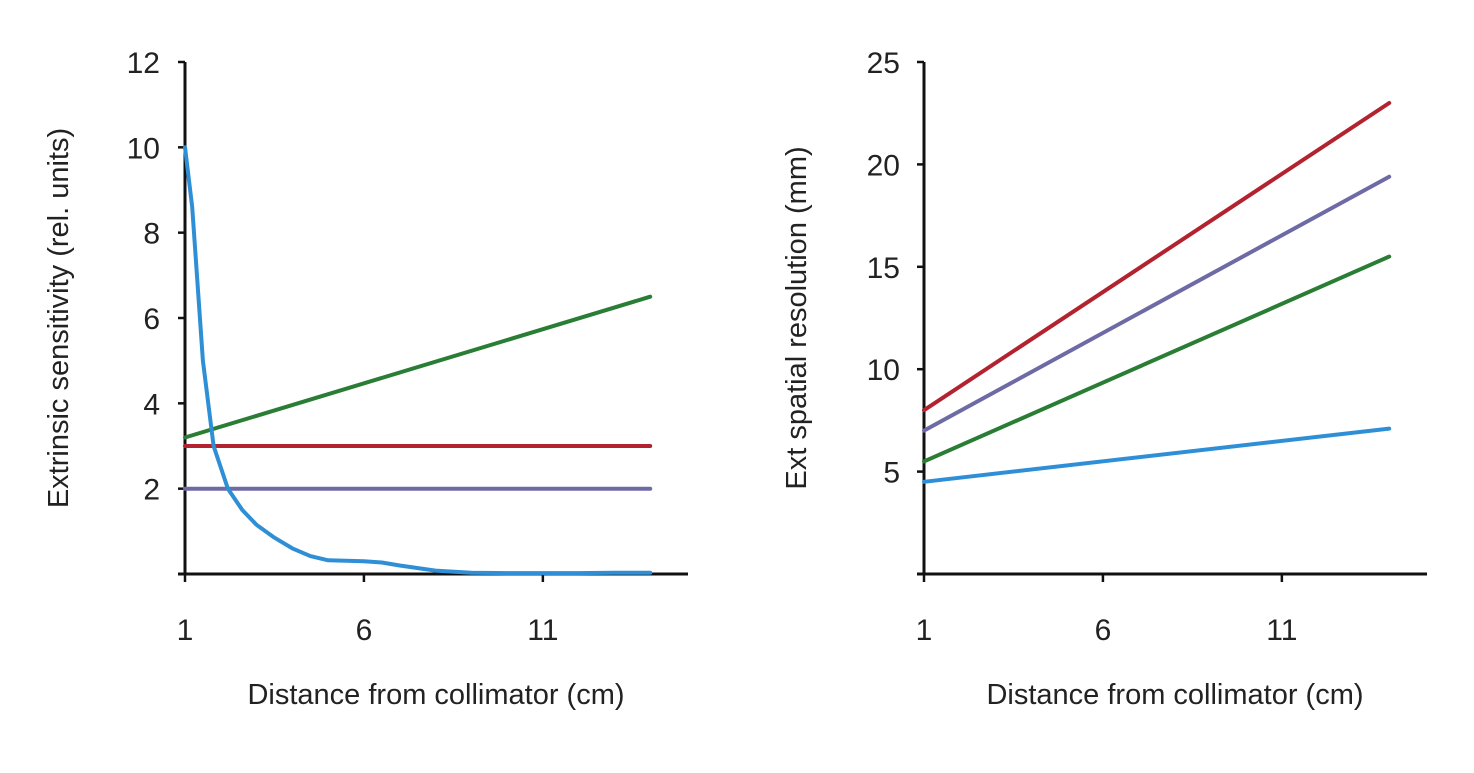 The image size is (1474, 773). I want to click on y-tick-label: 15, so click(883, 268).